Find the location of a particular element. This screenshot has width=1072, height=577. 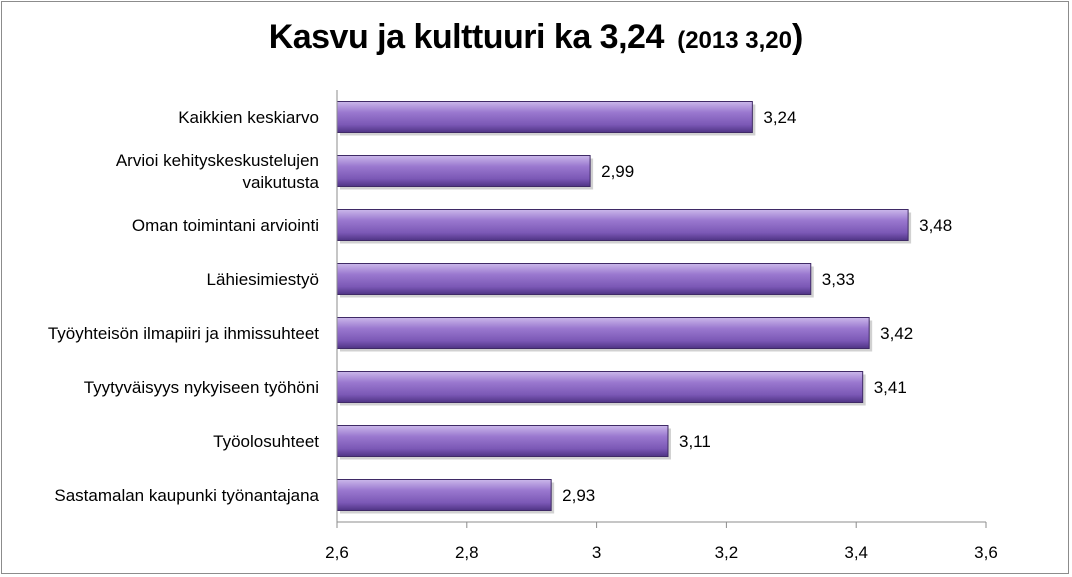

category-label: Oman toimintani arviointi is located at coordinates (225, 225).